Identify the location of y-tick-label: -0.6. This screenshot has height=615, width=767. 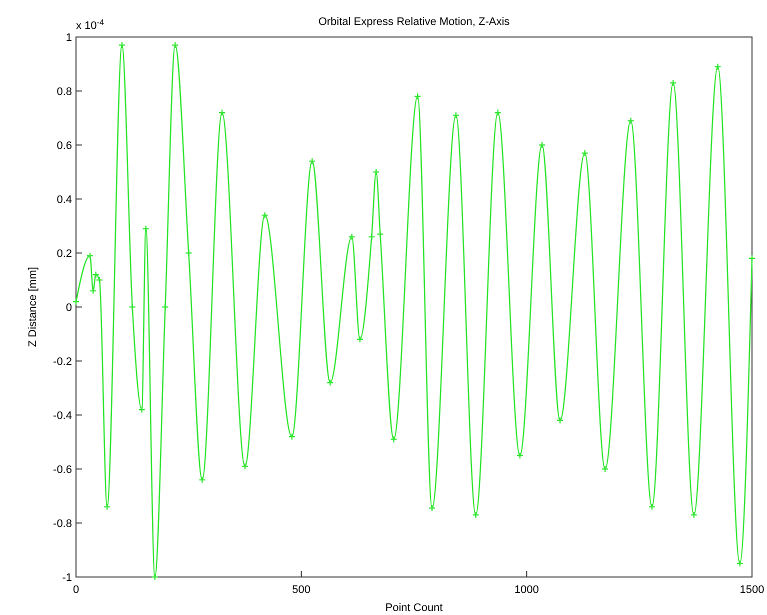
(62, 470).